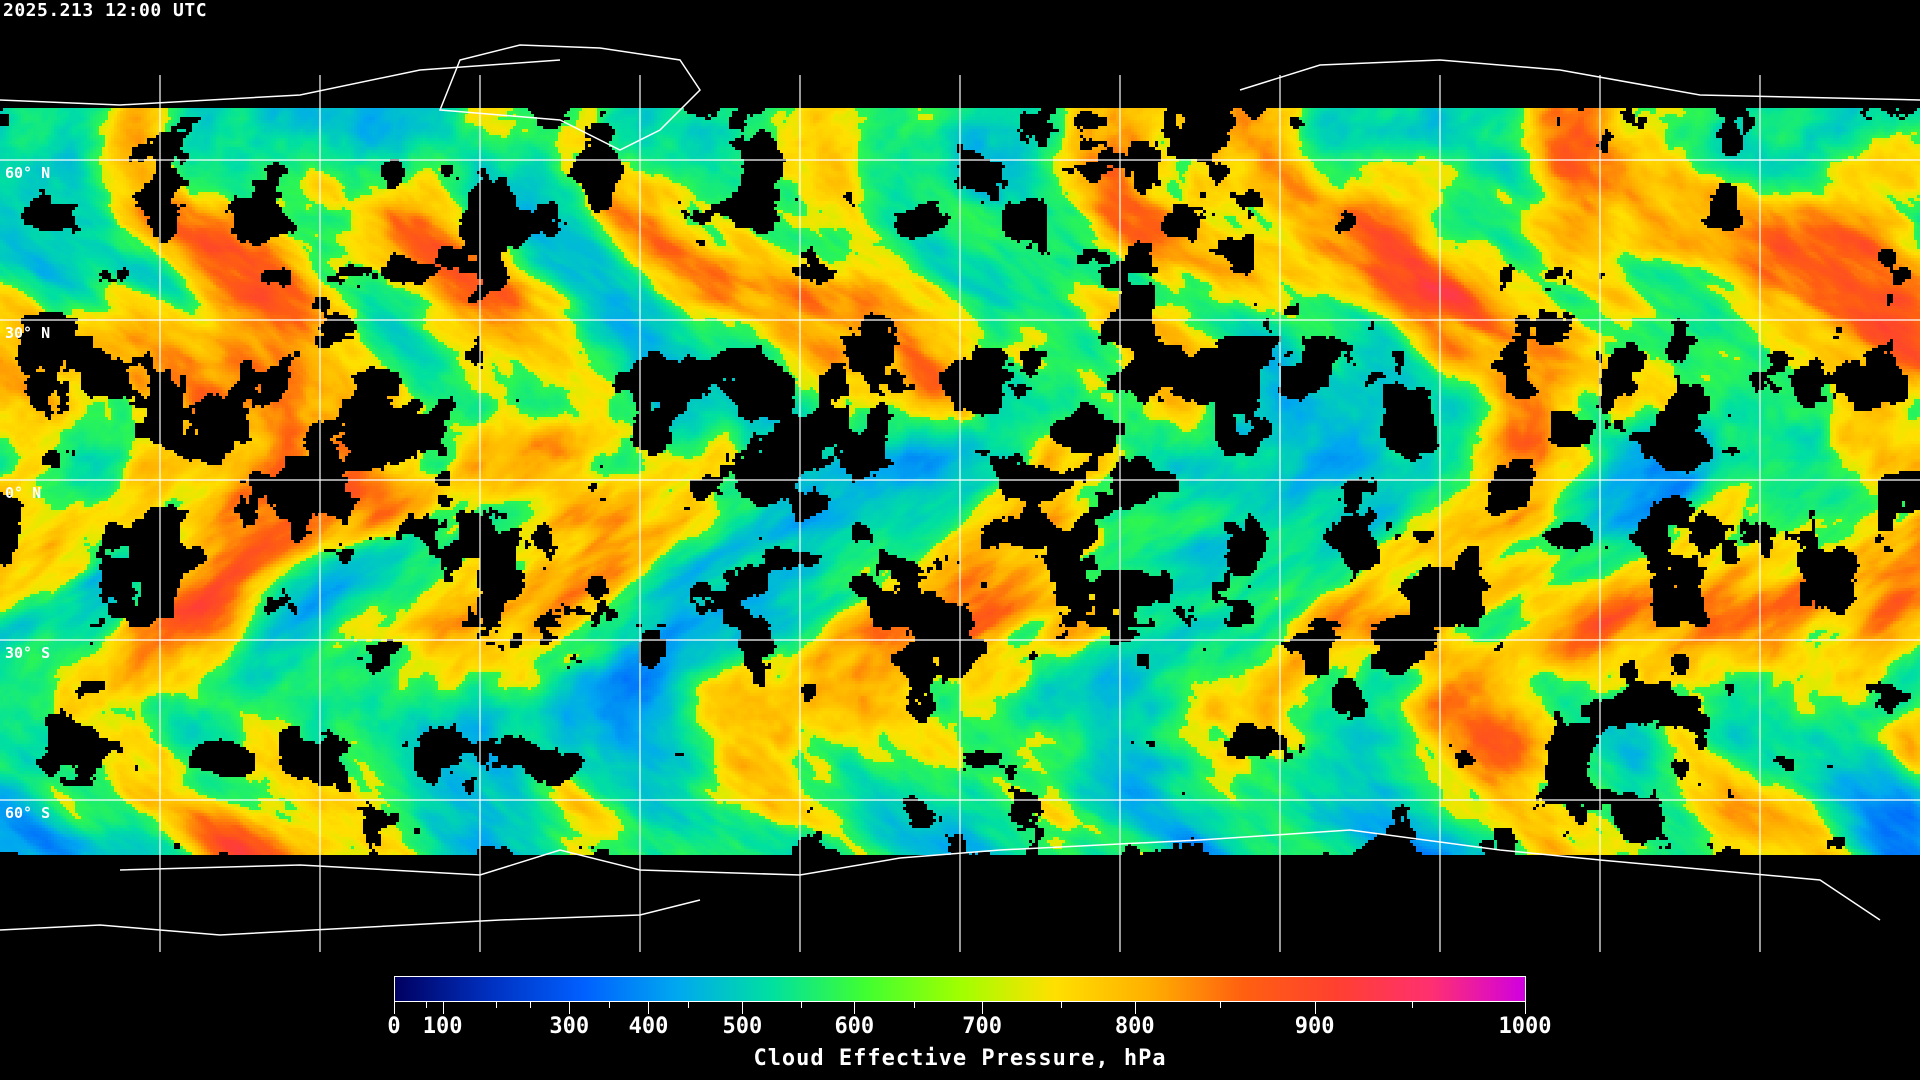 This screenshot has height=1080, width=1920. What do you see at coordinates (648, 1026) in the screenshot?
I see `colorbar-tick-label: 400` at bounding box center [648, 1026].